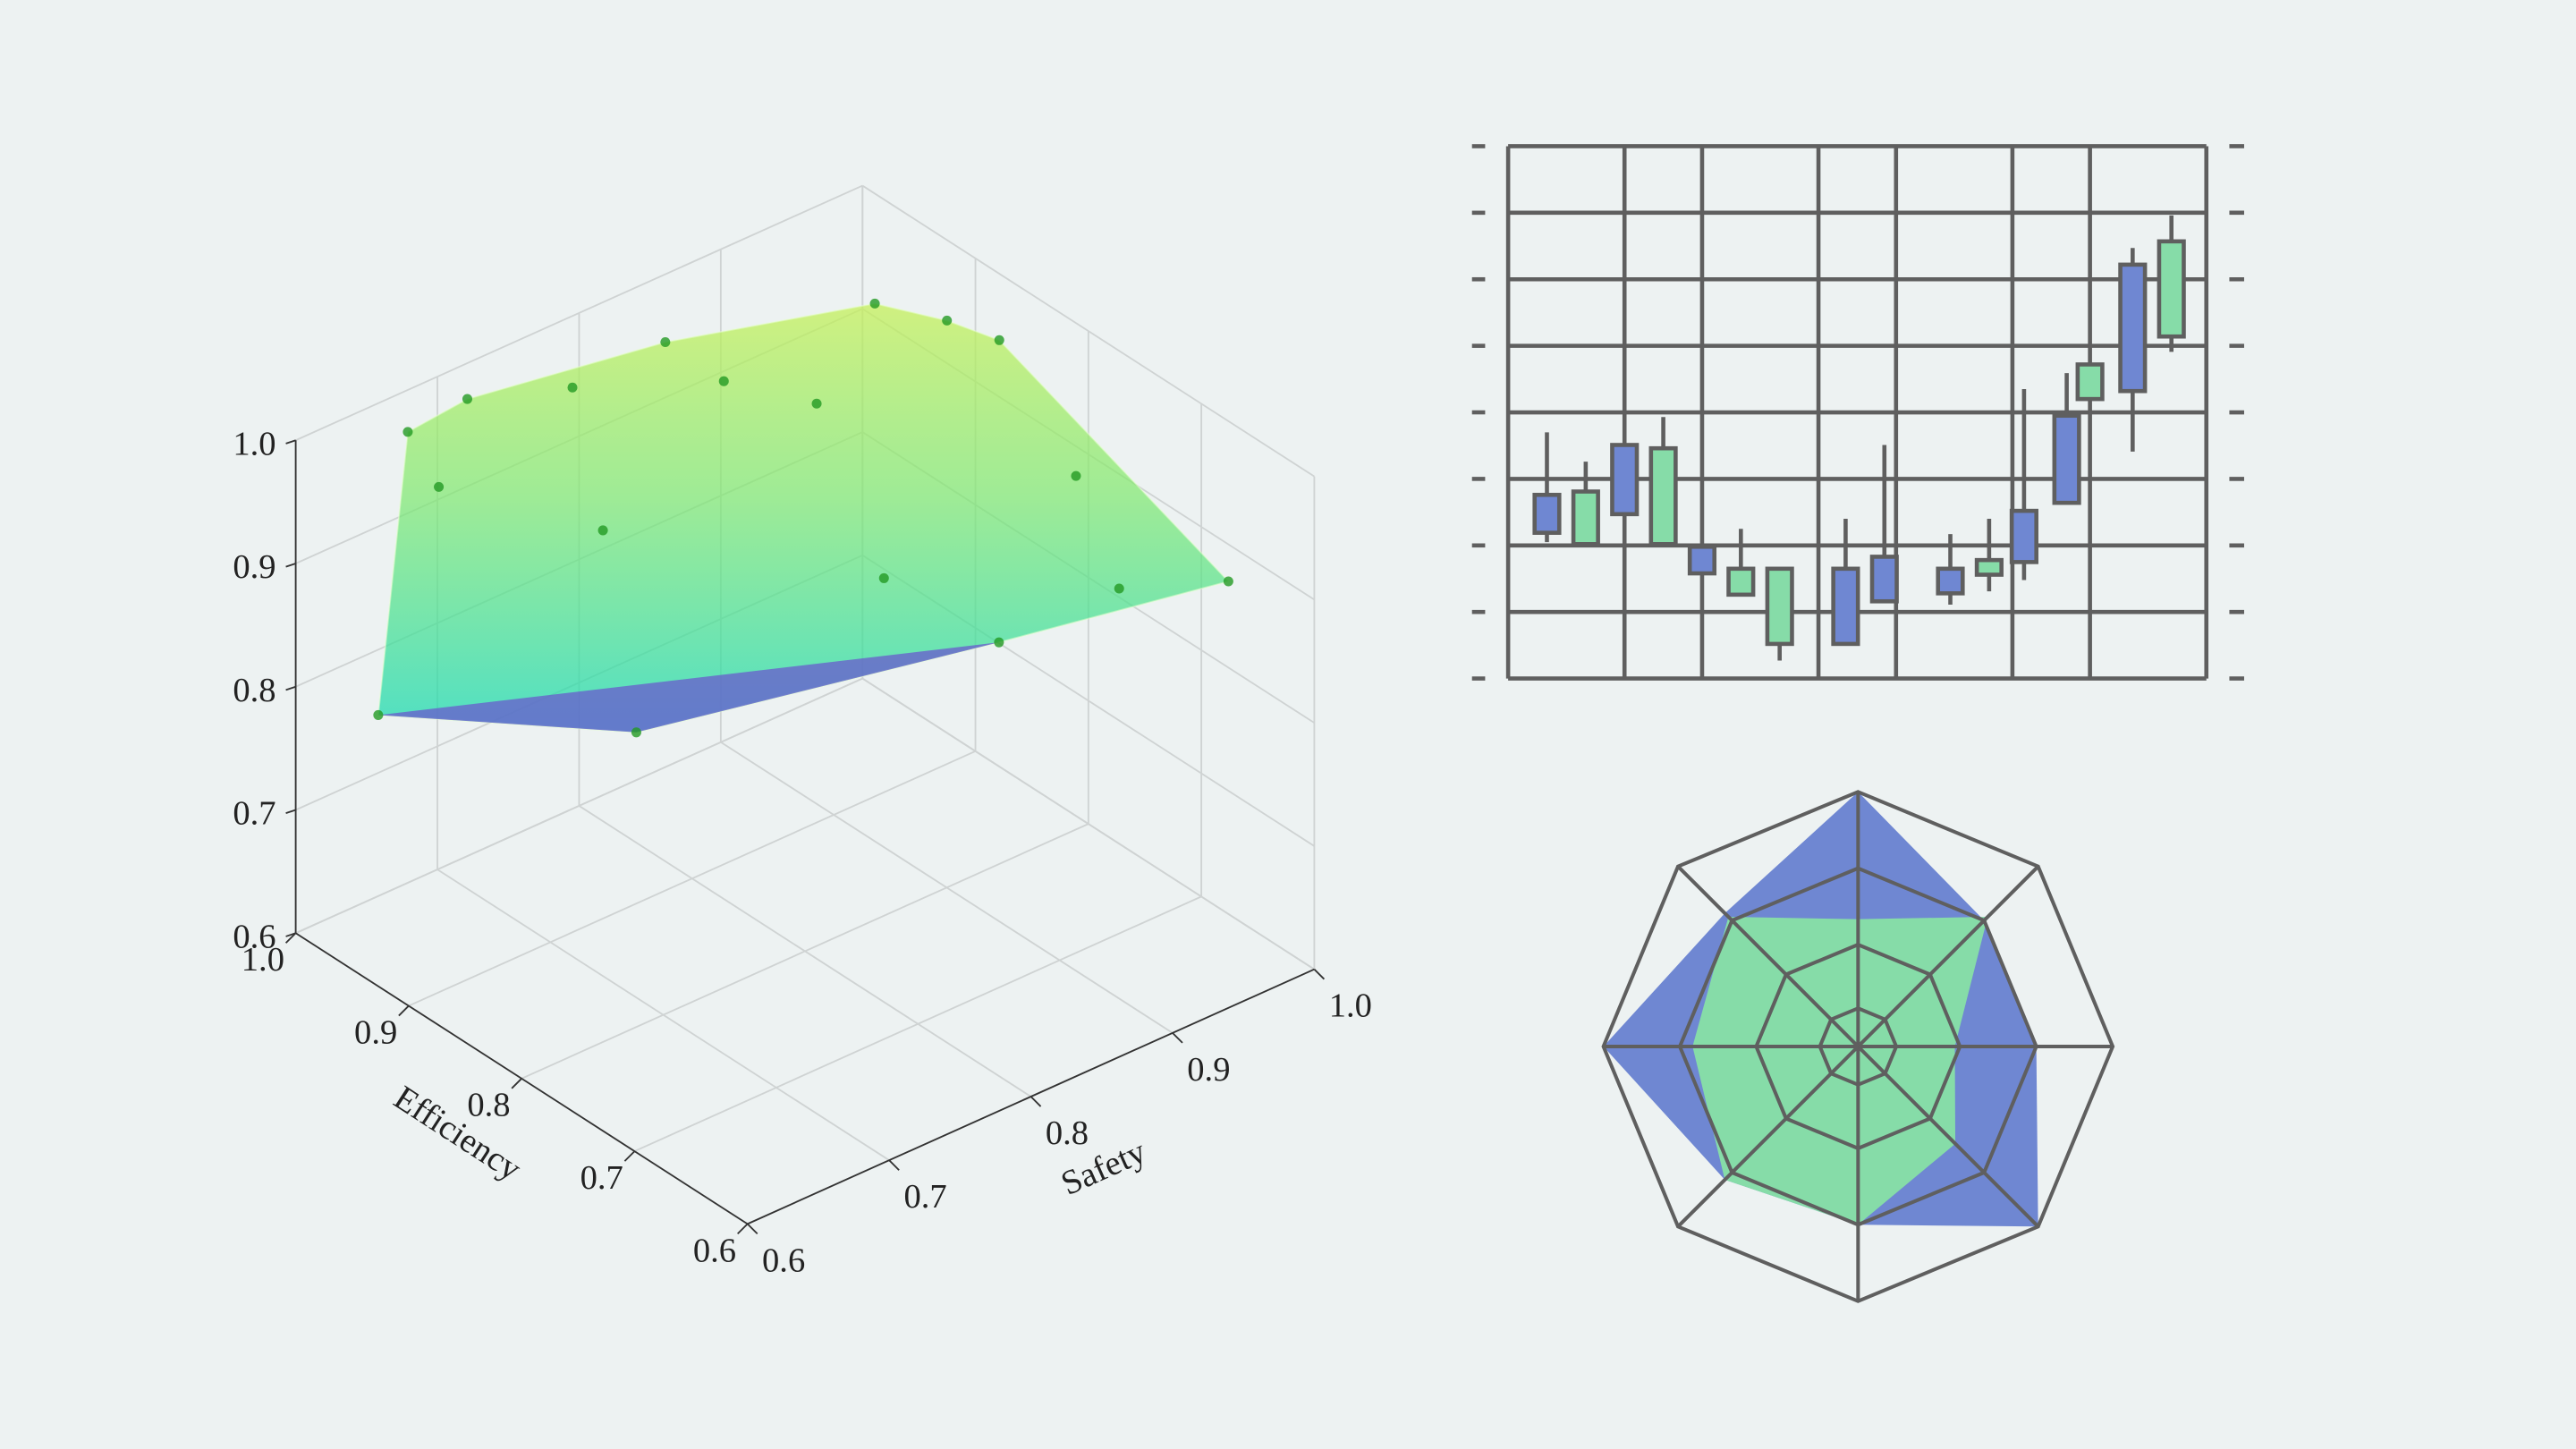 The width and height of the screenshot is (2576, 1449). Describe the element at coordinates (254, 814) in the screenshot. I see `z-tick-label: 0.7` at that location.